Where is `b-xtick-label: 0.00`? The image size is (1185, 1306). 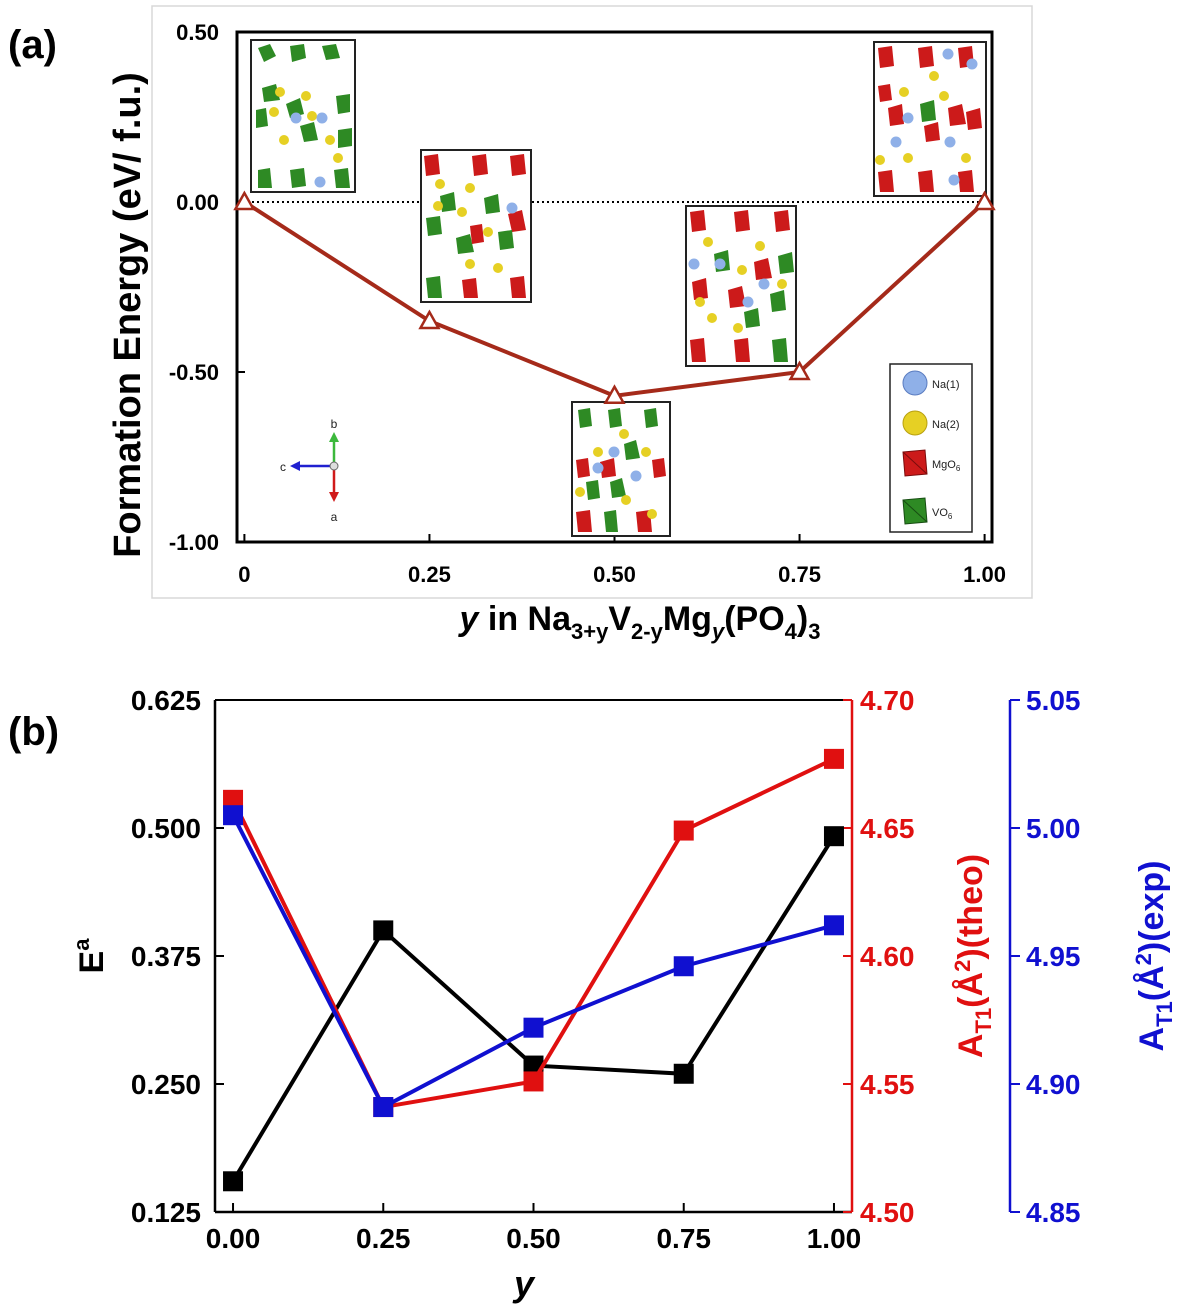 b-xtick-label: 0.00 is located at coordinates (233, 1238).